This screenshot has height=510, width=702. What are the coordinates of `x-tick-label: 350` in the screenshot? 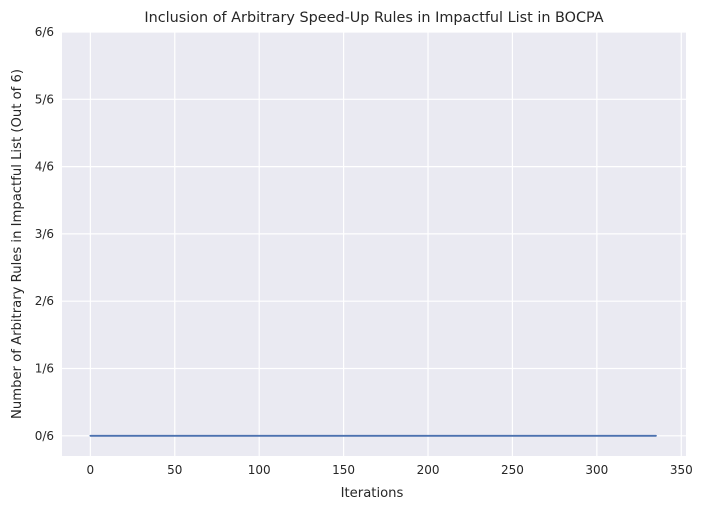 It's located at (681, 470).